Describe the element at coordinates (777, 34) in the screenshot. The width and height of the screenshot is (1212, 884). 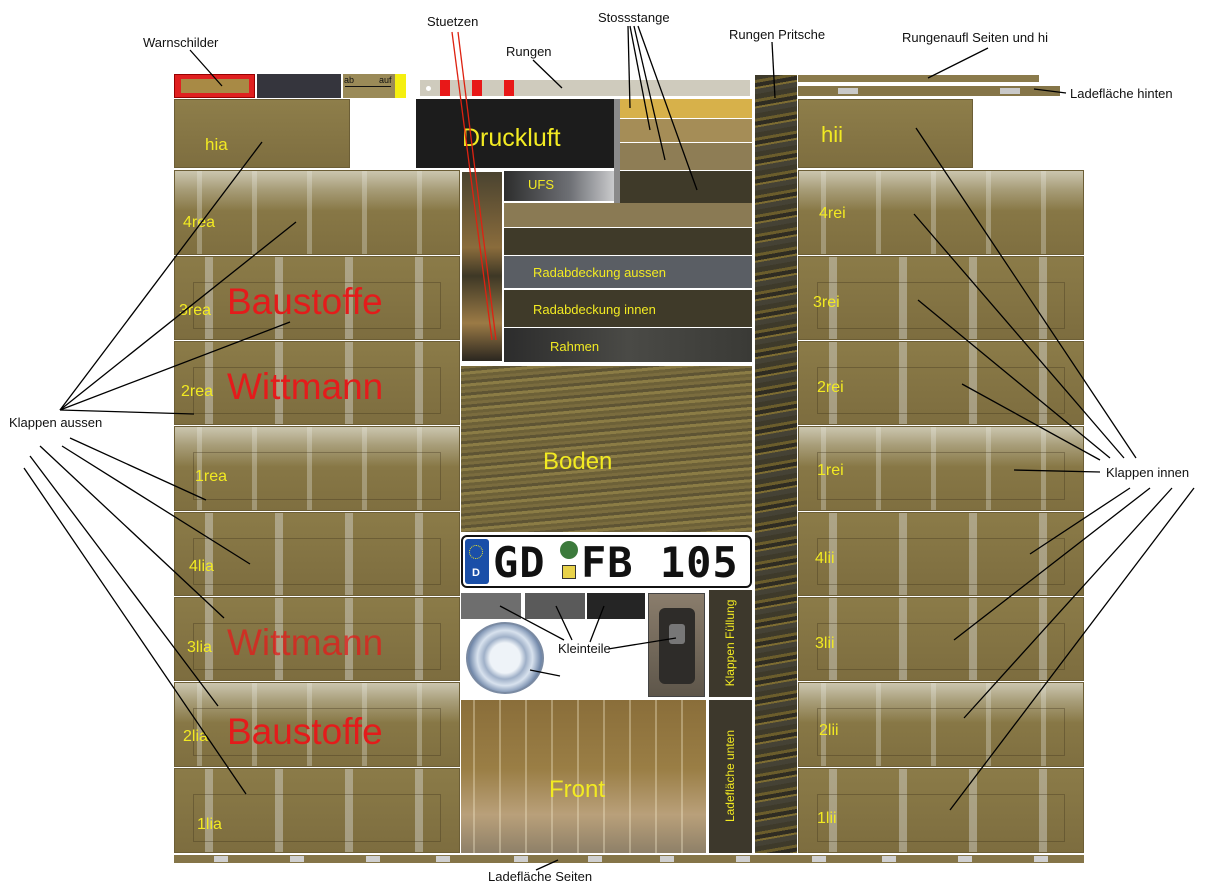
I see `callout-rungen-pritsche: Rungen Pritsche` at that location.